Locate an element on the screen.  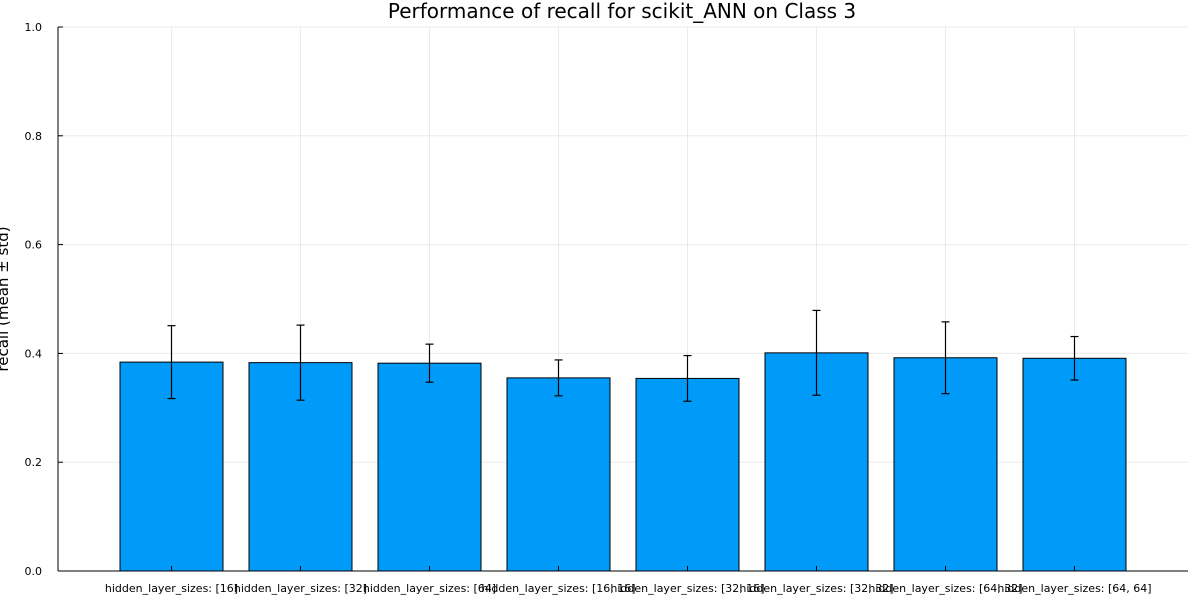
x-tick-label: hidden_layer_sizes: [32] is located at coordinates (300, 588).